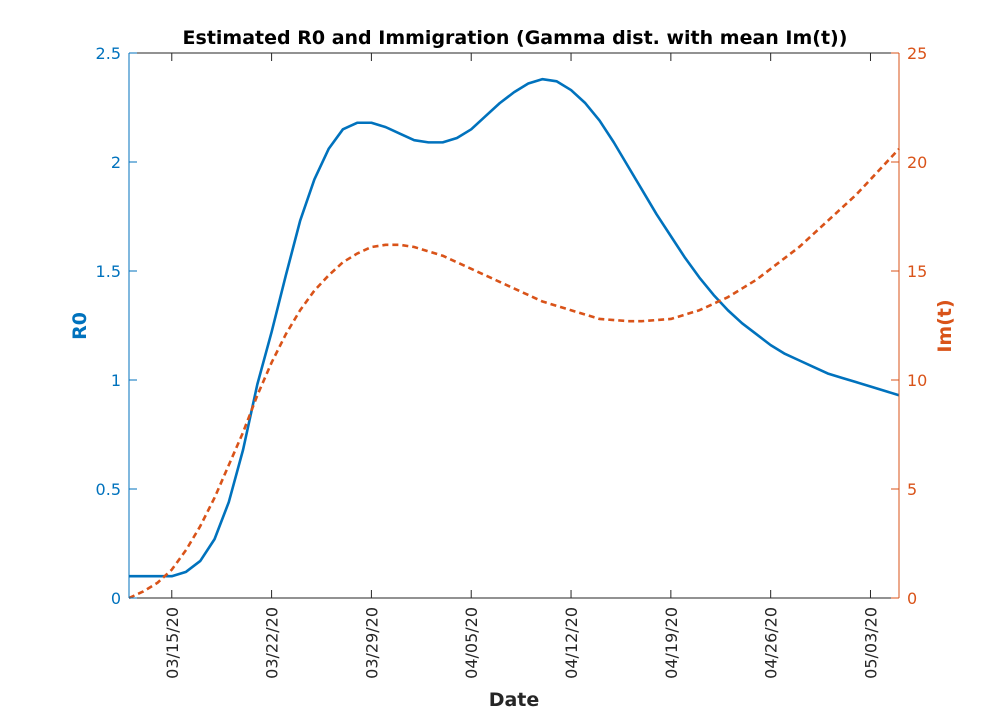  What do you see at coordinates (108, 53) in the screenshot?
I see `y-tick-label-left: 2.5` at bounding box center [108, 53].